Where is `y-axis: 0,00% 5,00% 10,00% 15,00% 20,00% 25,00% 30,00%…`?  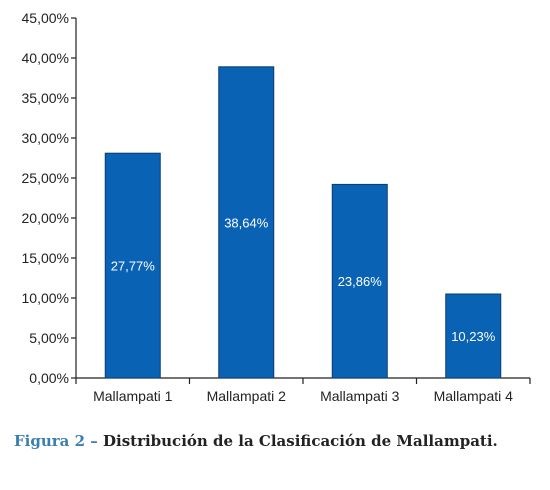
y-axis: 0,00% 5,00% 10,00% 15,00% 20,00% 25,00% 30,00%… is located at coordinates (49, 198).